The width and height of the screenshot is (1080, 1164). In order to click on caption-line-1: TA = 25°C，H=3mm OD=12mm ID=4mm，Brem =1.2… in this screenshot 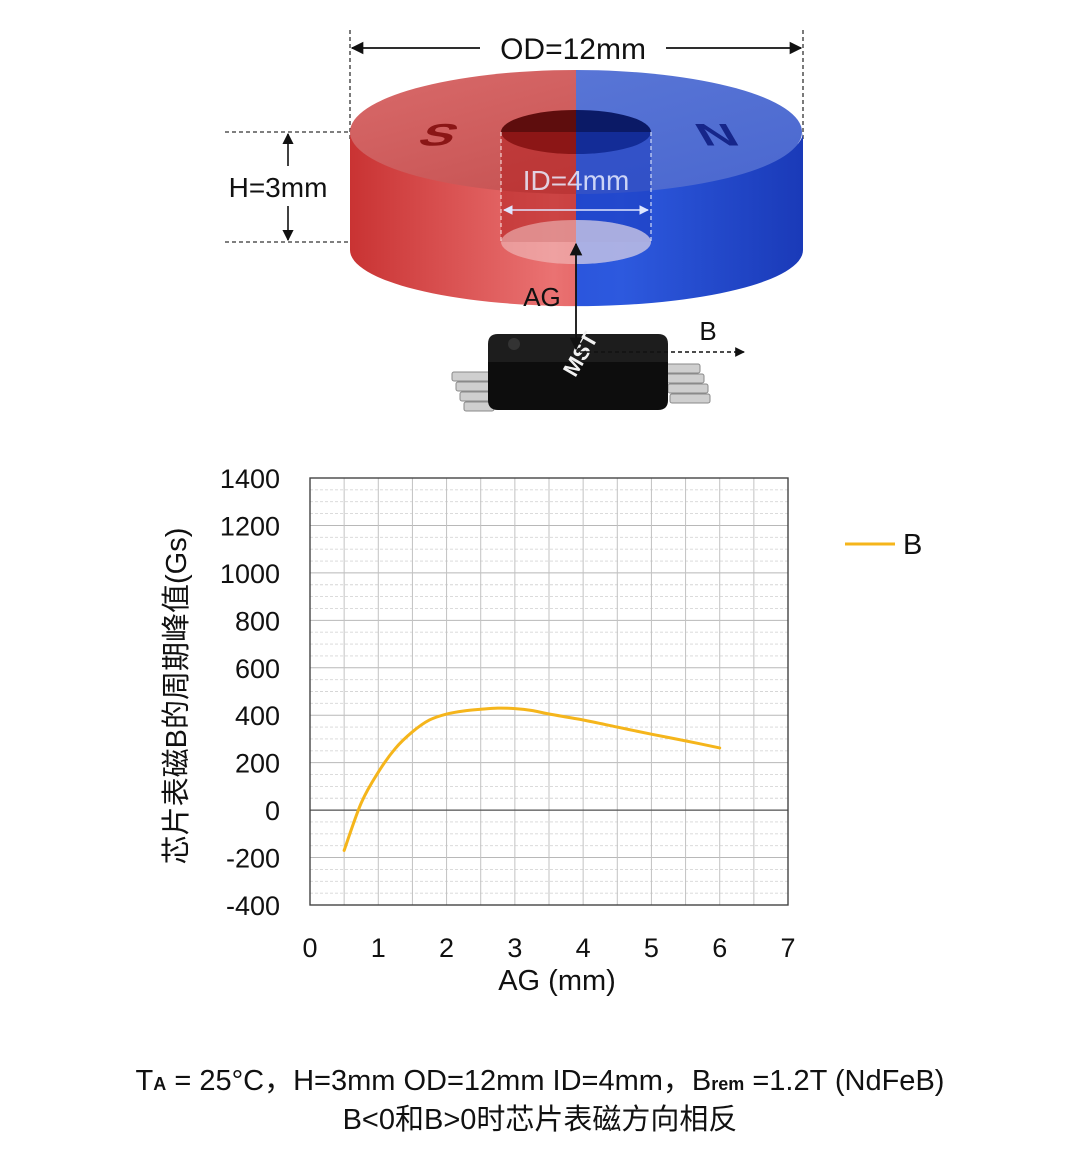, I will do `click(540, 1082)`.